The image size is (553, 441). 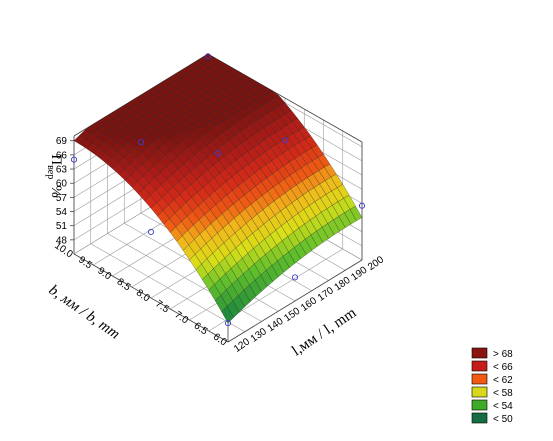 What do you see at coordinates (503, 419) in the screenshot?
I see `legend-label: < 50` at bounding box center [503, 419].